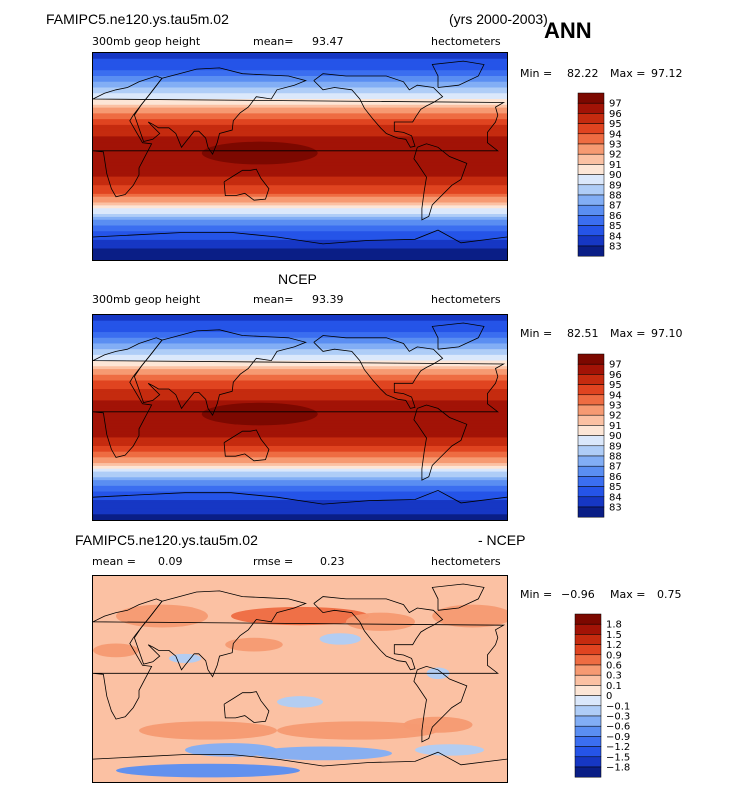 The image size is (733, 792). I want to click on colorbar-tick-label: 95, so click(615, 124).